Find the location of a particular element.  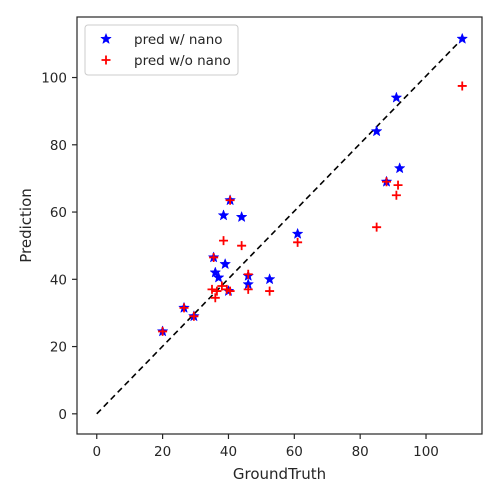

y-tick-label: 0 is located at coordinates (62, 415).